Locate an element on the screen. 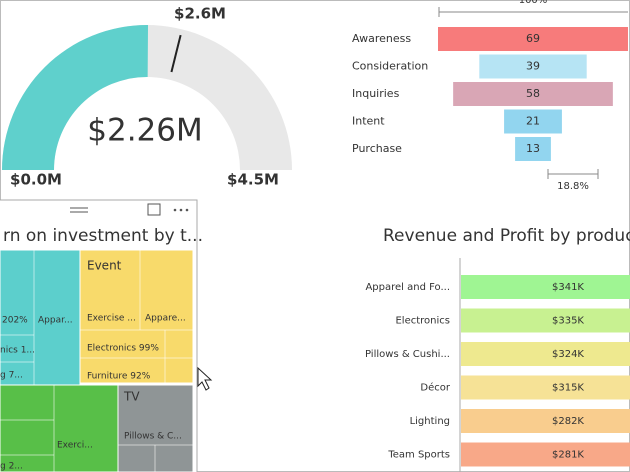  treemap-label: TV is located at coordinates (131, 397).